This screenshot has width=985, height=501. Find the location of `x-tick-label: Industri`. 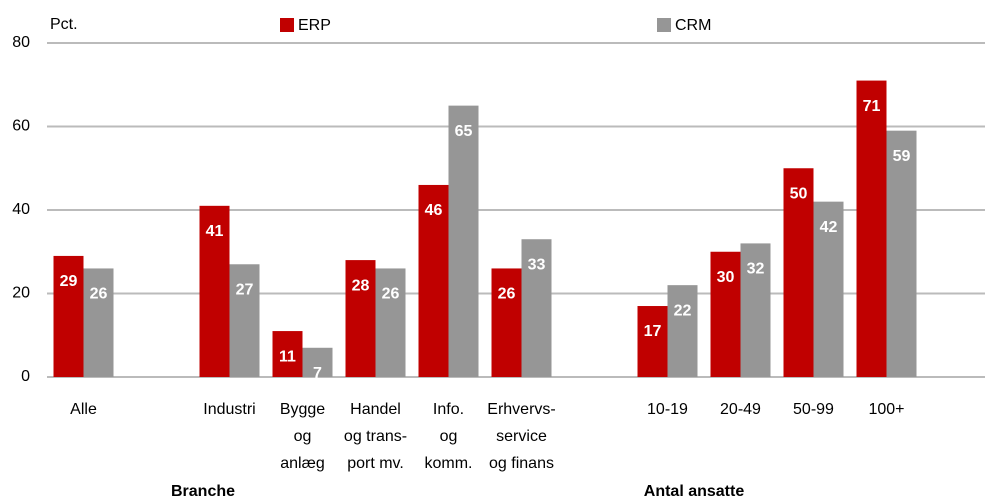

x-tick-label: Industri is located at coordinates (229, 409).